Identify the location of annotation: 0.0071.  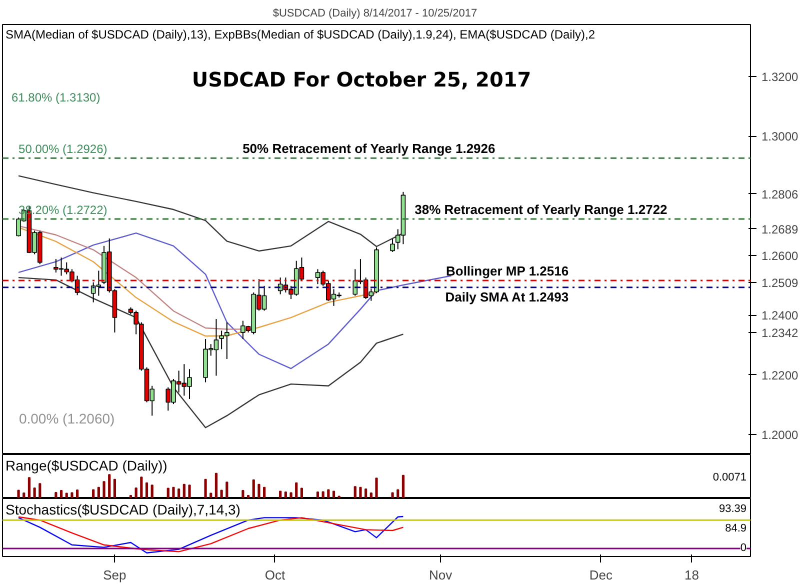
(729, 478).